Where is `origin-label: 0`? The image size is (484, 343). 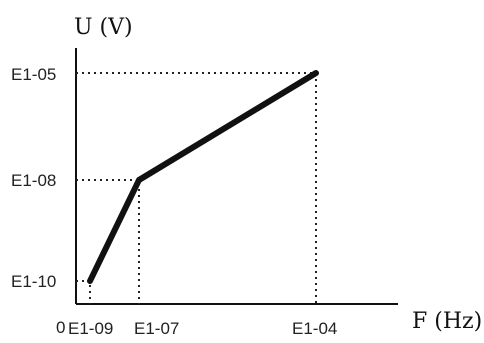
origin-label: 0 is located at coordinates (60, 327).